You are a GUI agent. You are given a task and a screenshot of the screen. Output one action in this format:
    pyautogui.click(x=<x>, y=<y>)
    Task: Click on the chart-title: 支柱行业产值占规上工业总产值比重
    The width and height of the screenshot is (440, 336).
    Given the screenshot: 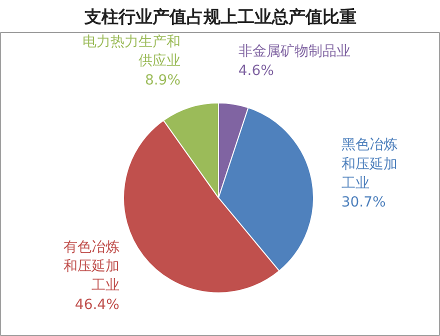 What is the action you would take?
    pyautogui.click(x=220, y=18)
    